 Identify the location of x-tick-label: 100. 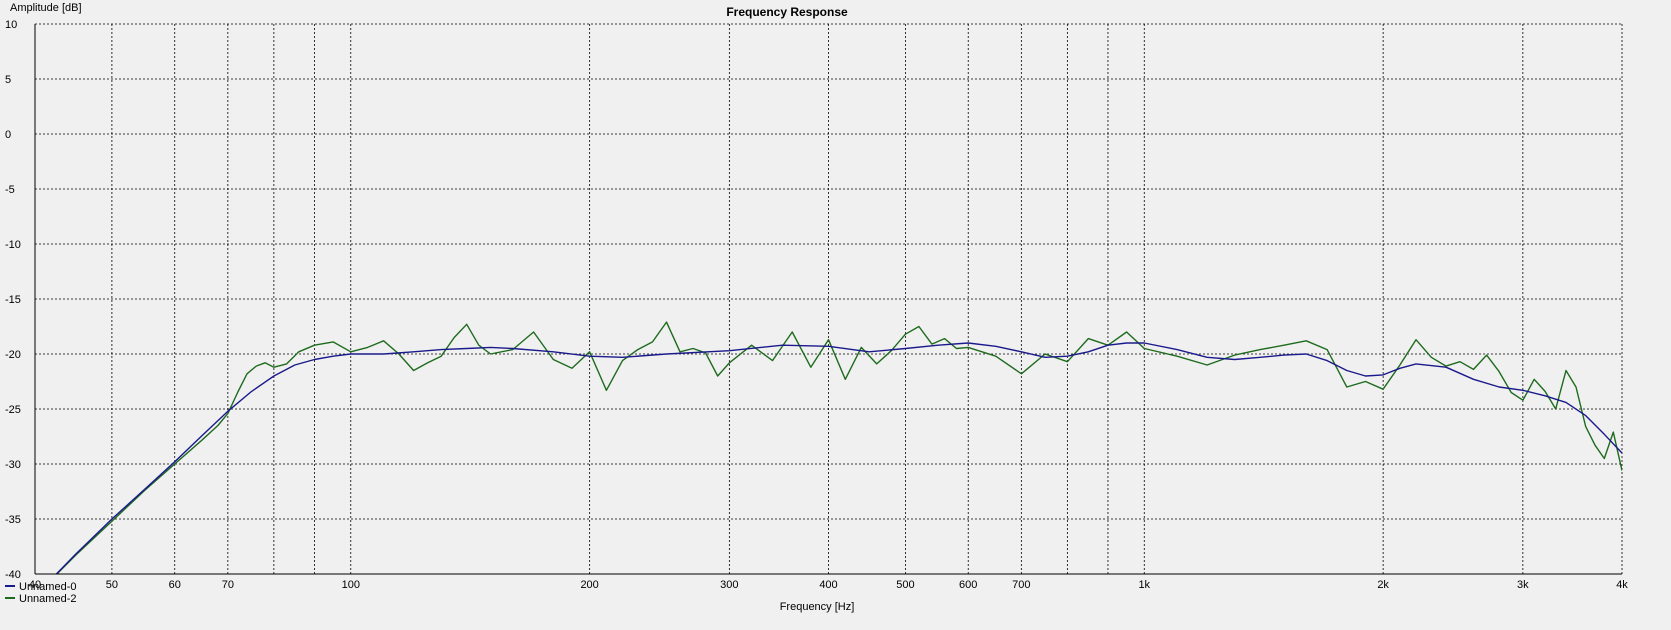
(351, 585).